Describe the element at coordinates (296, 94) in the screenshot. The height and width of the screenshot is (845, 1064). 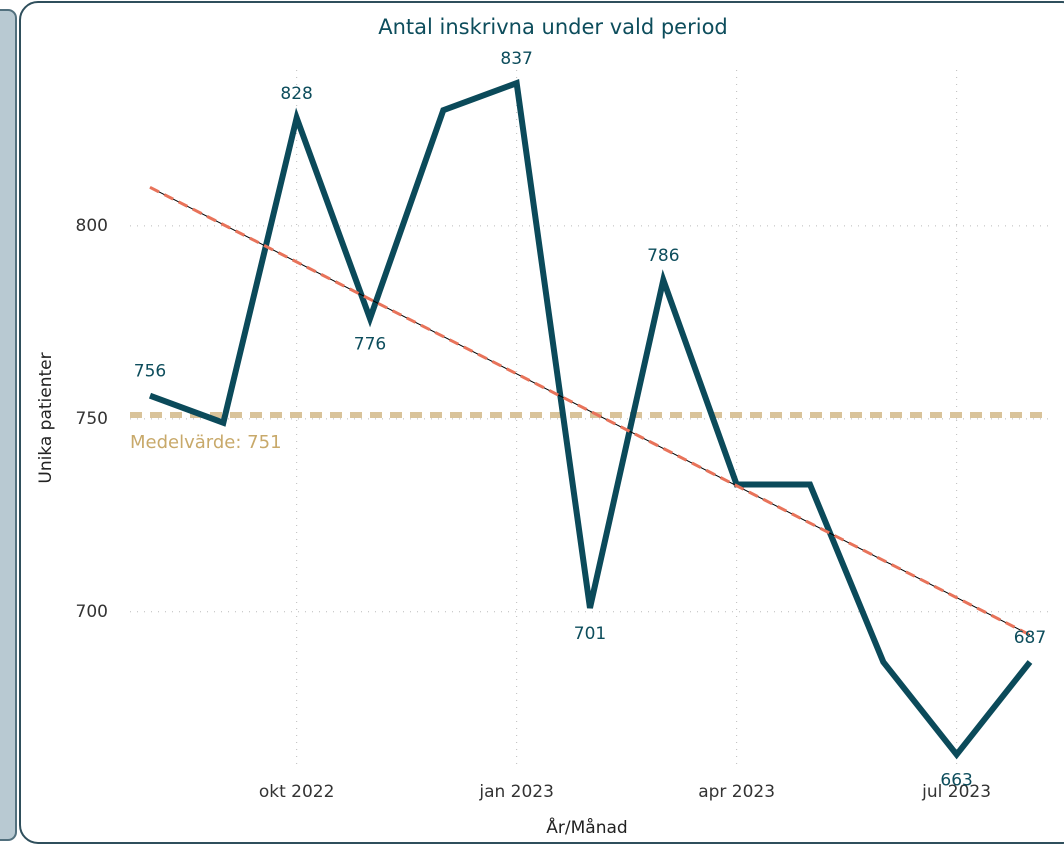
I see `data-label: 828` at that location.